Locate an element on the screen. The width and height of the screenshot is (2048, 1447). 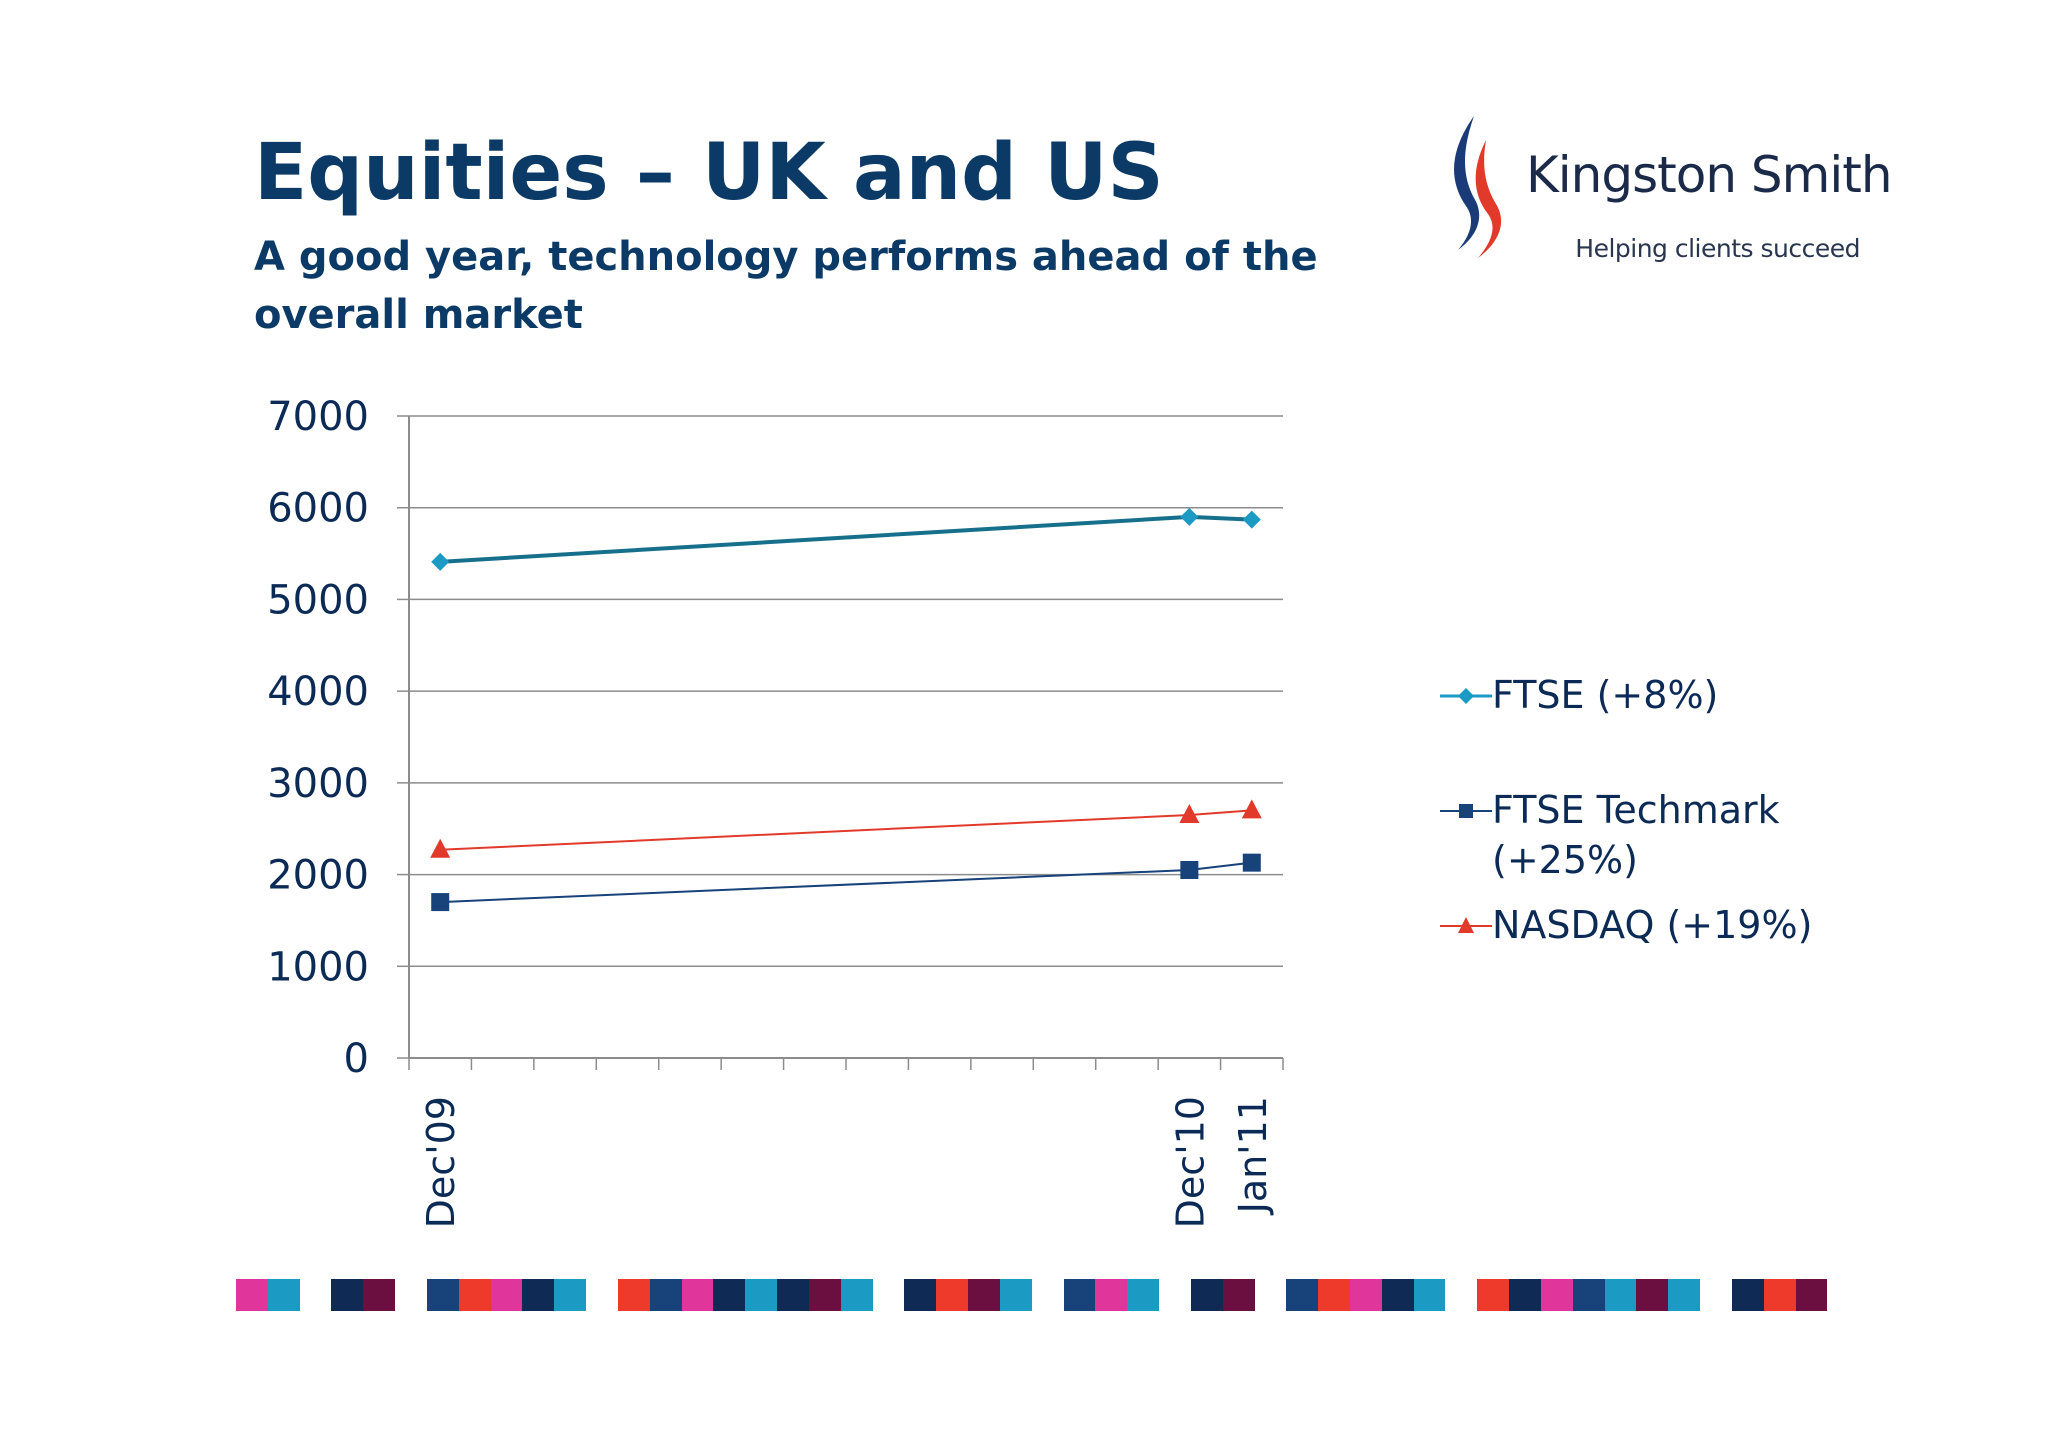
legend-label-nasdaq: NASDAQ (+19%) is located at coordinates (1652, 925).